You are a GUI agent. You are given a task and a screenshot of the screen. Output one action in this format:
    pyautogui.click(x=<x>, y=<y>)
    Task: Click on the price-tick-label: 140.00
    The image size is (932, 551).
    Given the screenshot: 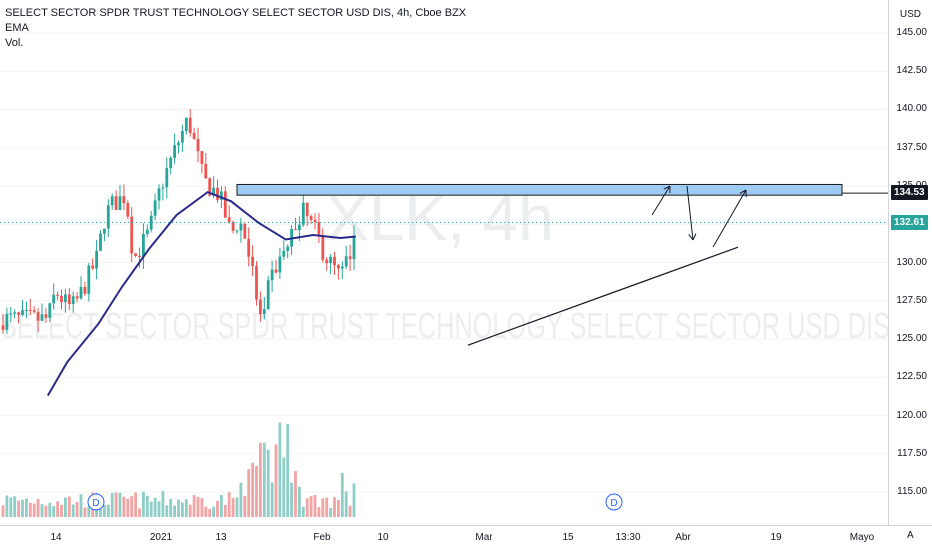 What is the action you would take?
    pyautogui.click(x=911, y=108)
    